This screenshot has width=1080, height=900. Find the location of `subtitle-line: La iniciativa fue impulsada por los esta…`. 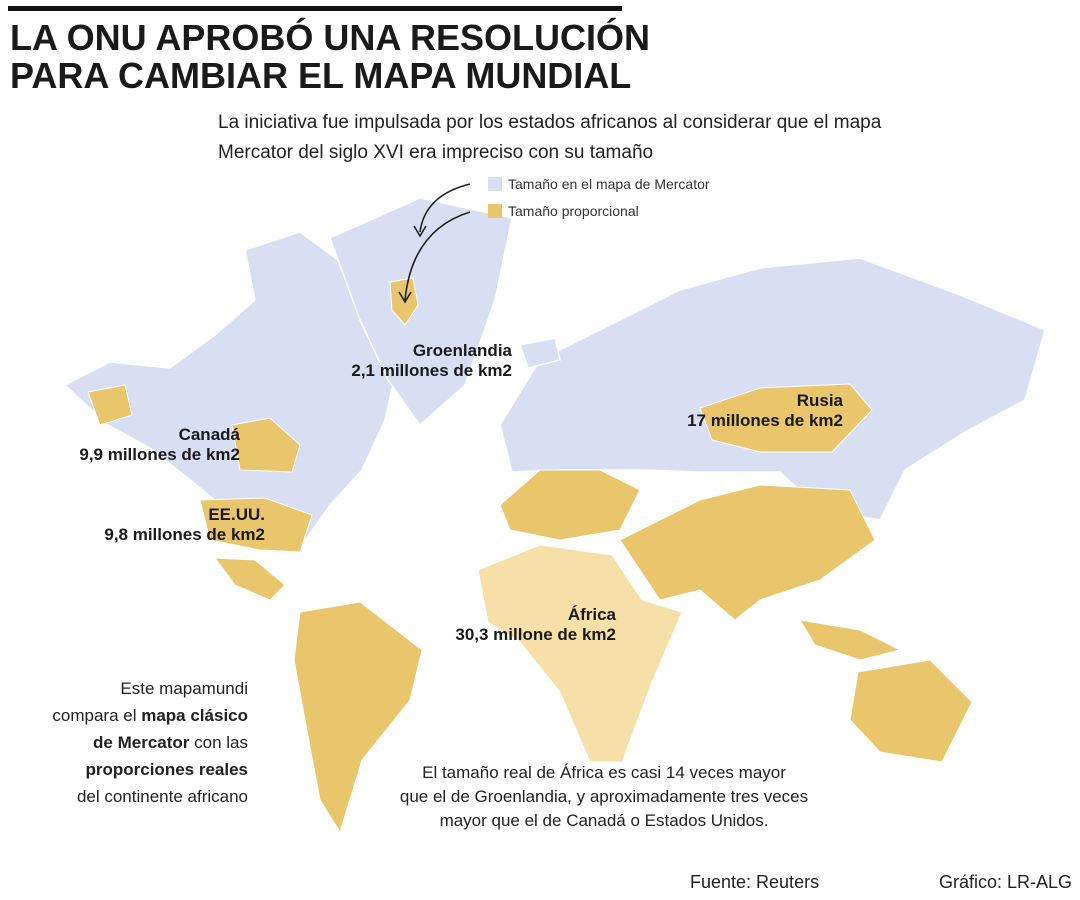

subtitle-line: La iniciativa fue impulsada por los esta… is located at coordinates (550, 122).